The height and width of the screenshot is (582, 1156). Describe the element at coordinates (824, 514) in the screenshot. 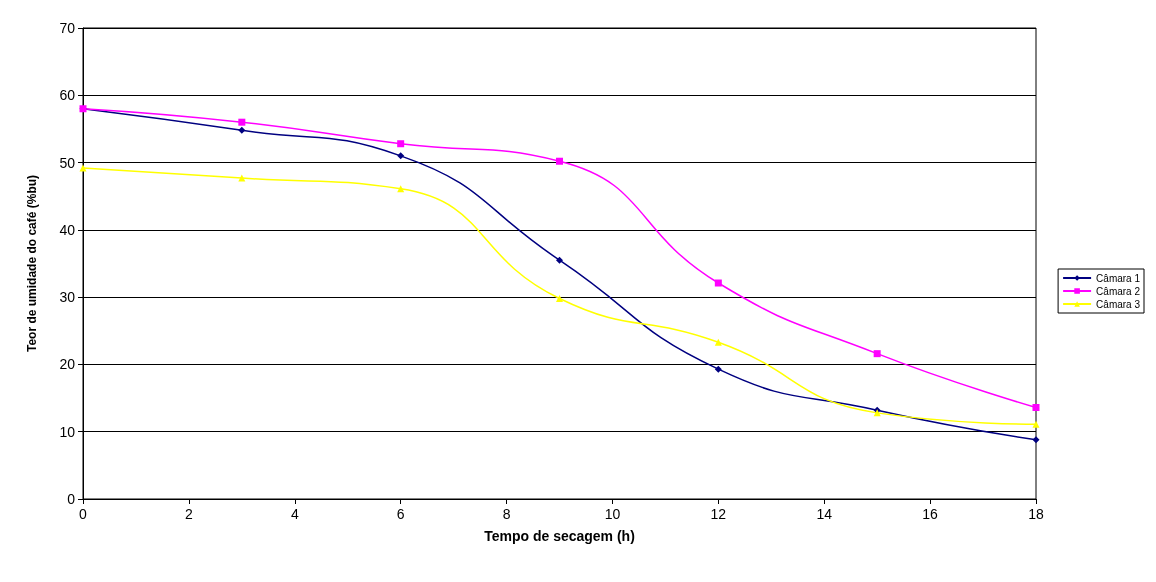

I see `x-tick-label: 14` at that location.